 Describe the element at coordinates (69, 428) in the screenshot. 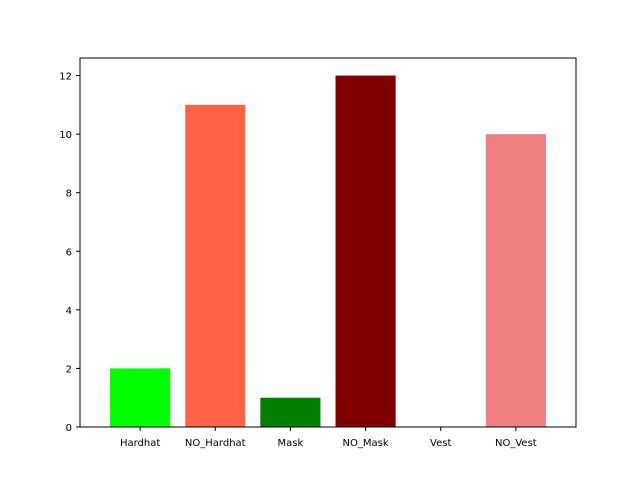

I see `y-tick-label: 0` at that location.